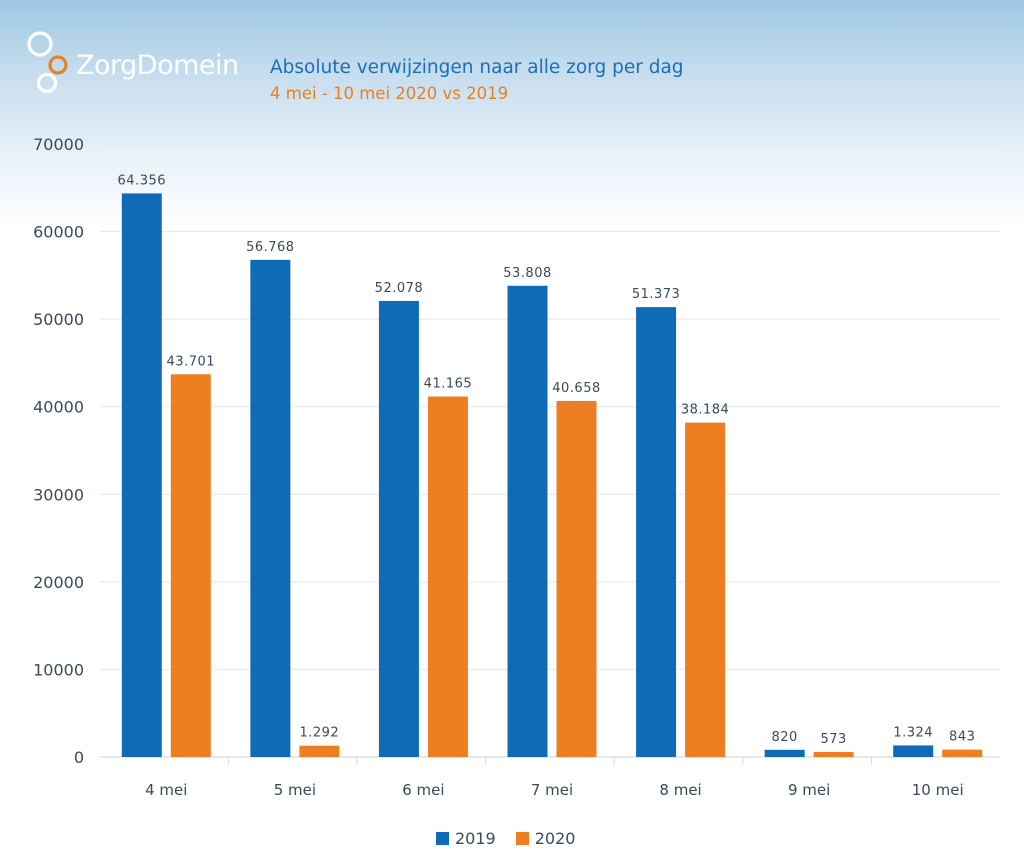  I want to click on data-label-2019: 1.324, so click(913, 732).